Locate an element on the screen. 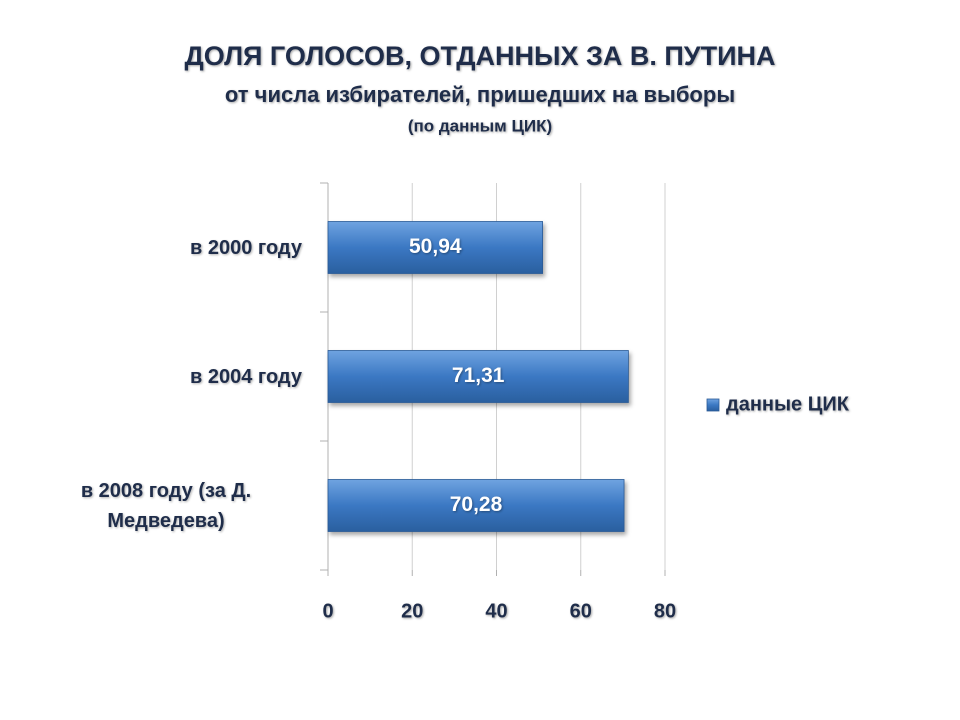 The image size is (960, 720). x-tick-label: 20 is located at coordinates (412, 611).